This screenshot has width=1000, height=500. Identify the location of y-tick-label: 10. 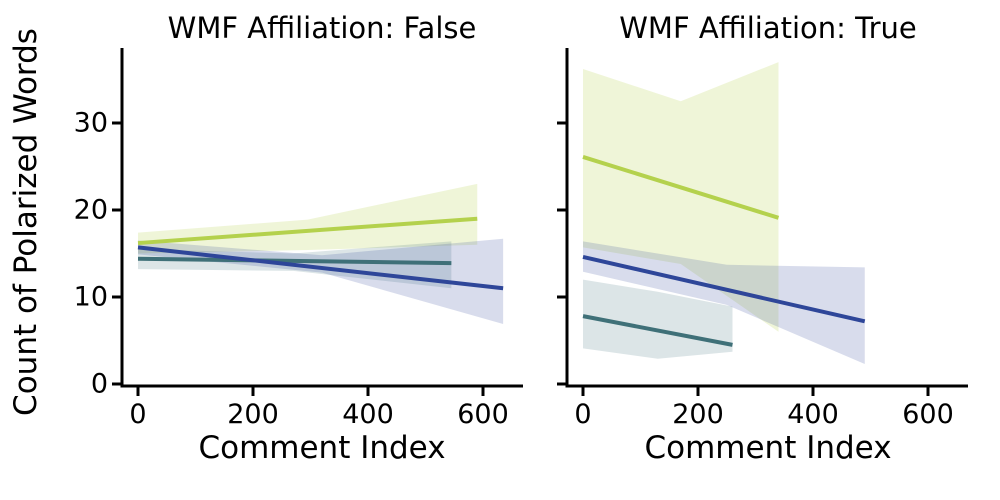
(91, 297).